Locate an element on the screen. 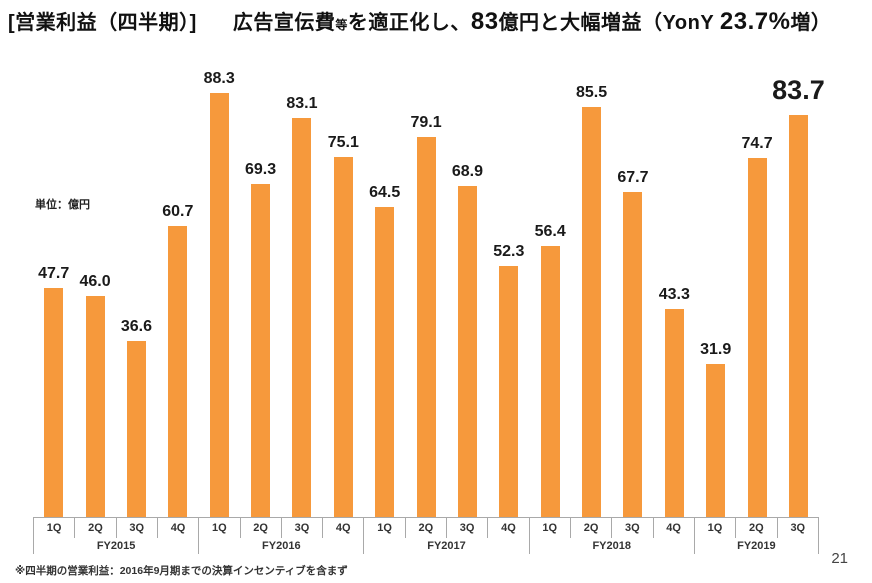  bar-value-label: 85.5 is located at coordinates (591, 93).